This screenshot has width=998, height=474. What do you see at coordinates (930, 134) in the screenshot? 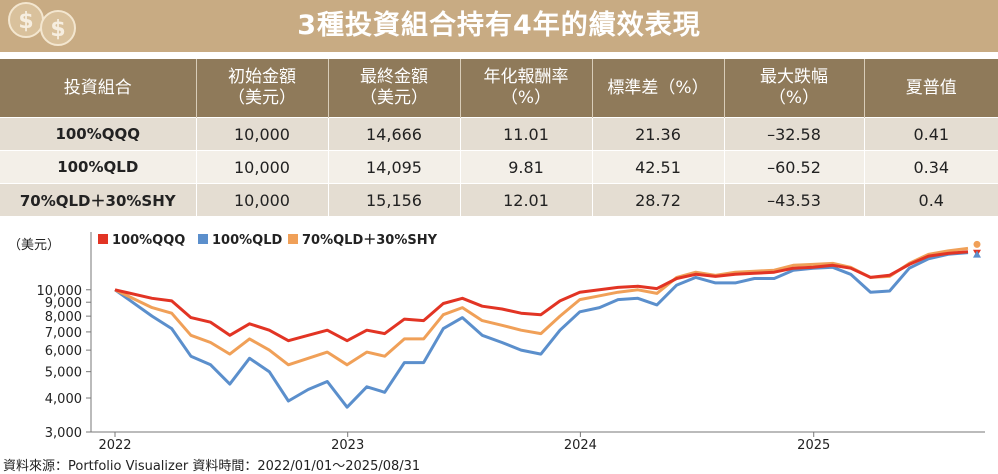
I see `table-cell: 0.41` at bounding box center [930, 134].